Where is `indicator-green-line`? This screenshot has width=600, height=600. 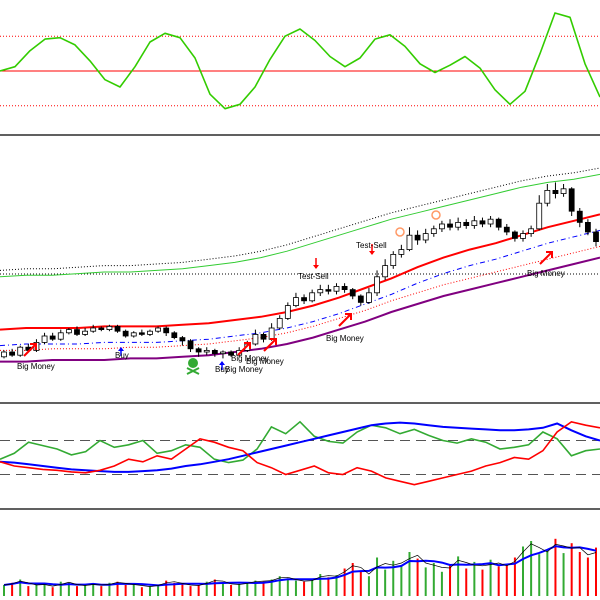
indicator-green-line is located at coordinates (300, 442).